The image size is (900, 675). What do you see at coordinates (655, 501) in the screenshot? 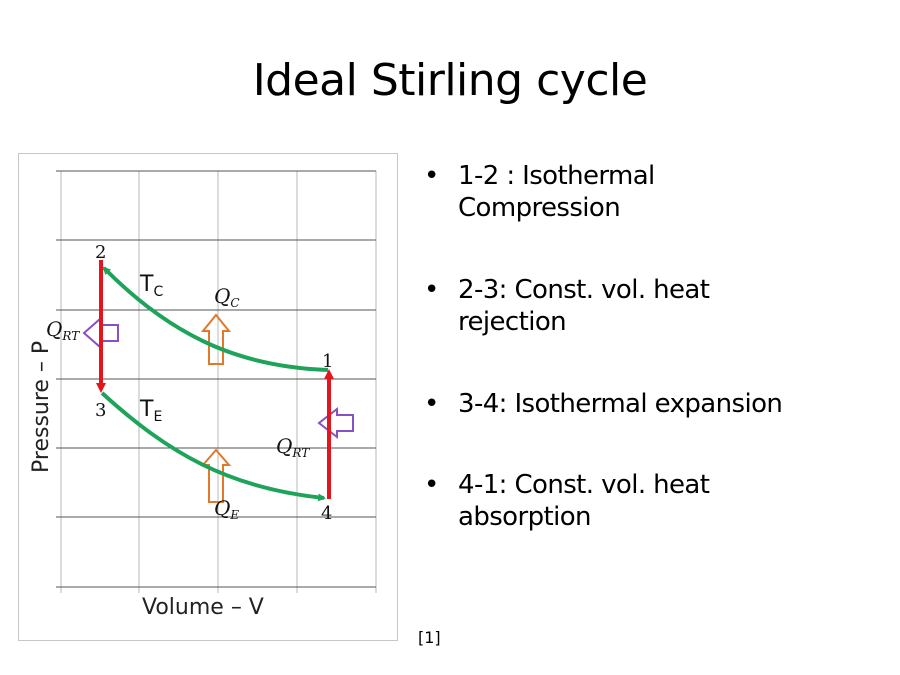
I see `process-item-4-1: • 4-1: Const. vol. heat absorption` at bounding box center [655, 501].